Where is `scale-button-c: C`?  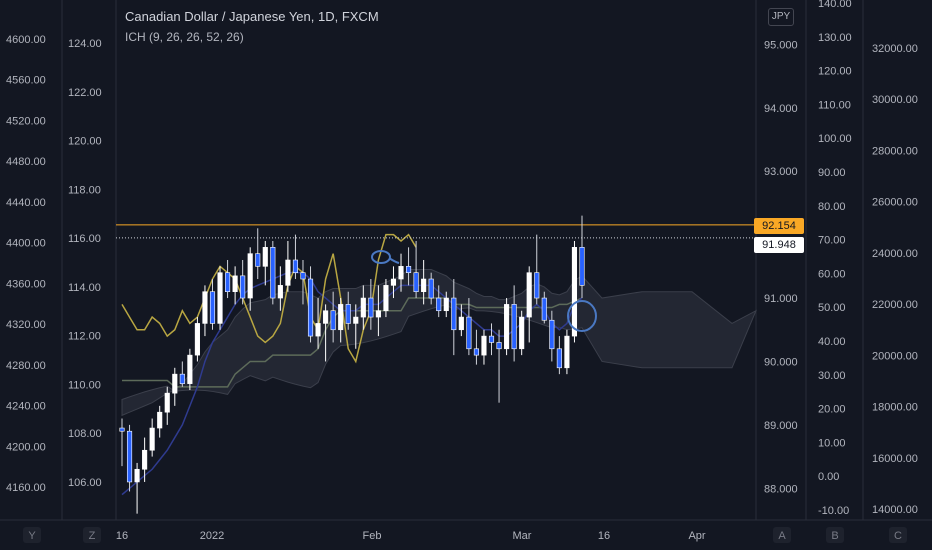 scale-button-c: C is located at coordinates (898, 535).